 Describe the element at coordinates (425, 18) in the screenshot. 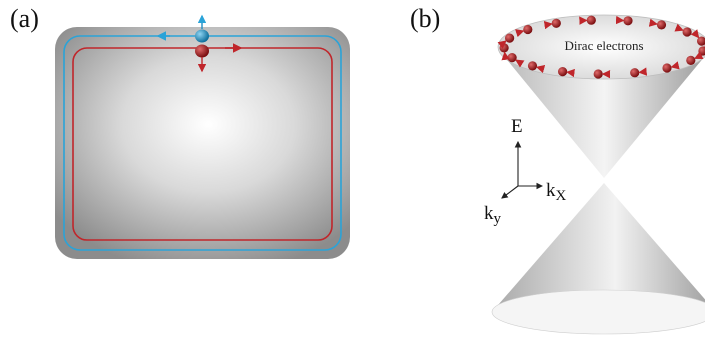

I see `panel-b-label: (b)` at that location.